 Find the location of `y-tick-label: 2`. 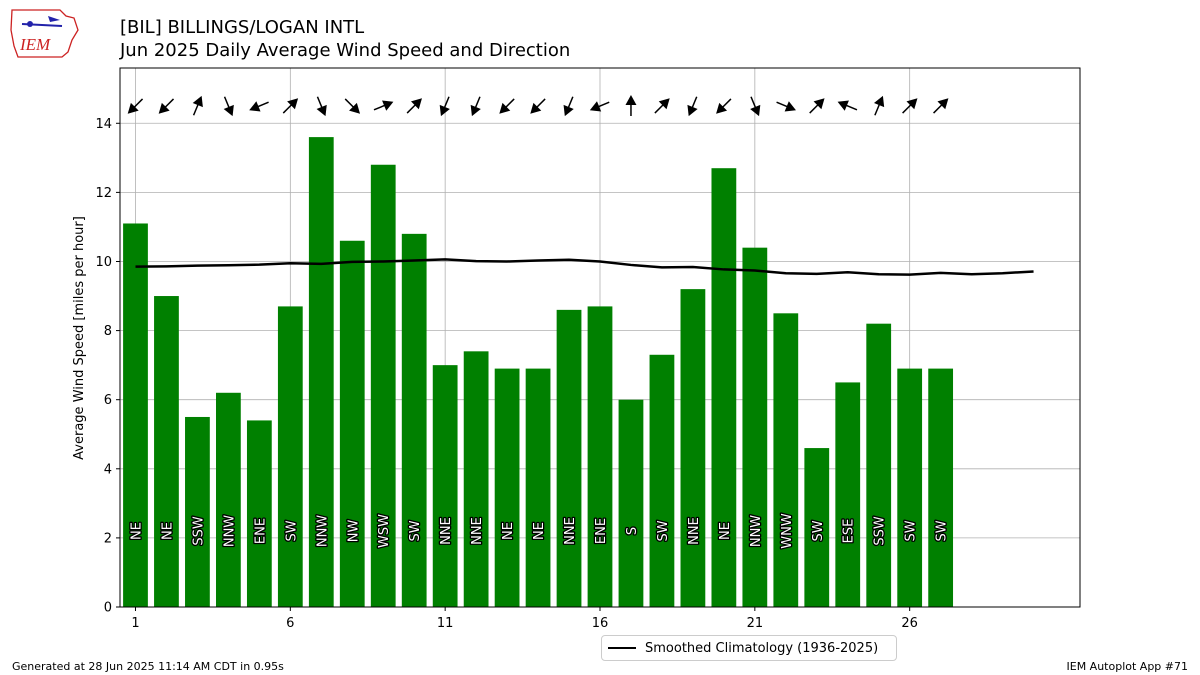

y-tick-label: 2 is located at coordinates (108, 538).